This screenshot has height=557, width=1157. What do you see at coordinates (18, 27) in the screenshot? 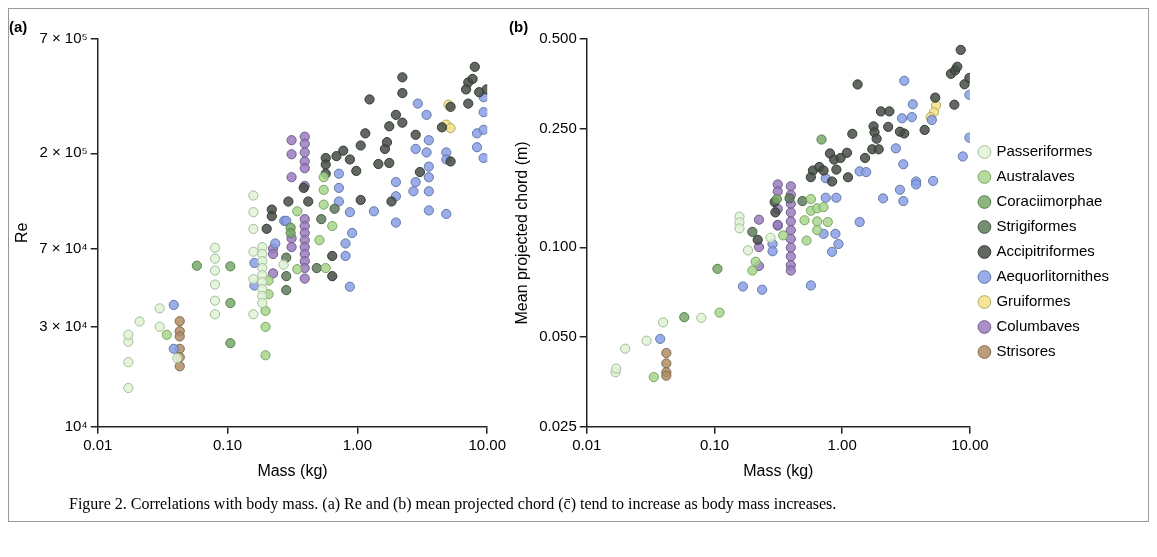
I see `chart-title: (a)` at bounding box center [18, 27].